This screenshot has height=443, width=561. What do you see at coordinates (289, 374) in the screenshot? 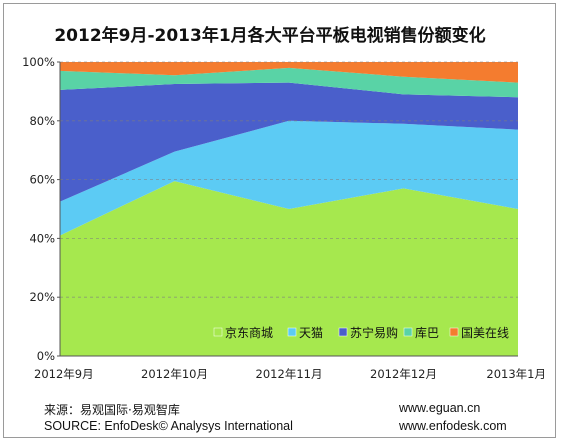
I see `x-tick-label: 2012年11月` at bounding box center [289, 374].